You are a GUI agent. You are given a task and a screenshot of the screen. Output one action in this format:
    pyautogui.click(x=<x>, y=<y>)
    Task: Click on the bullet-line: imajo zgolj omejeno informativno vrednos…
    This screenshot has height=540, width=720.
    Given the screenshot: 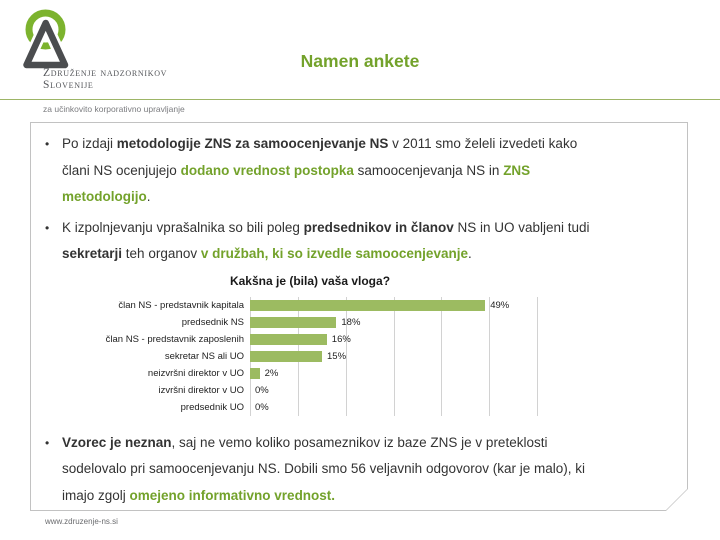 What is the action you would take?
    pyautogui.click(x=366, y=496)
    